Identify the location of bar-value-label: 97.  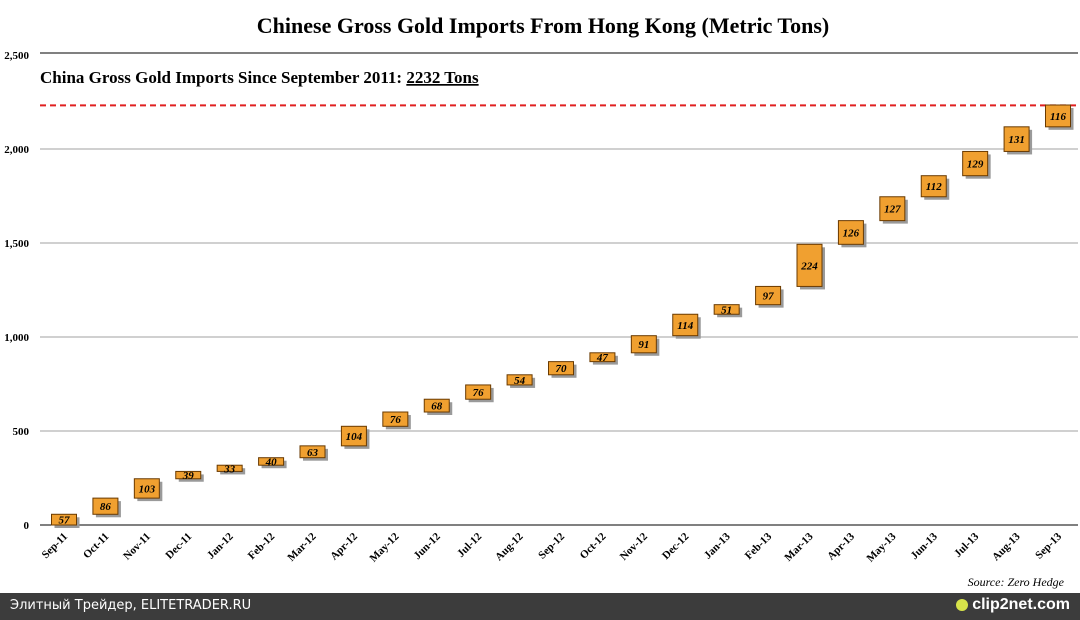
(769, 297).